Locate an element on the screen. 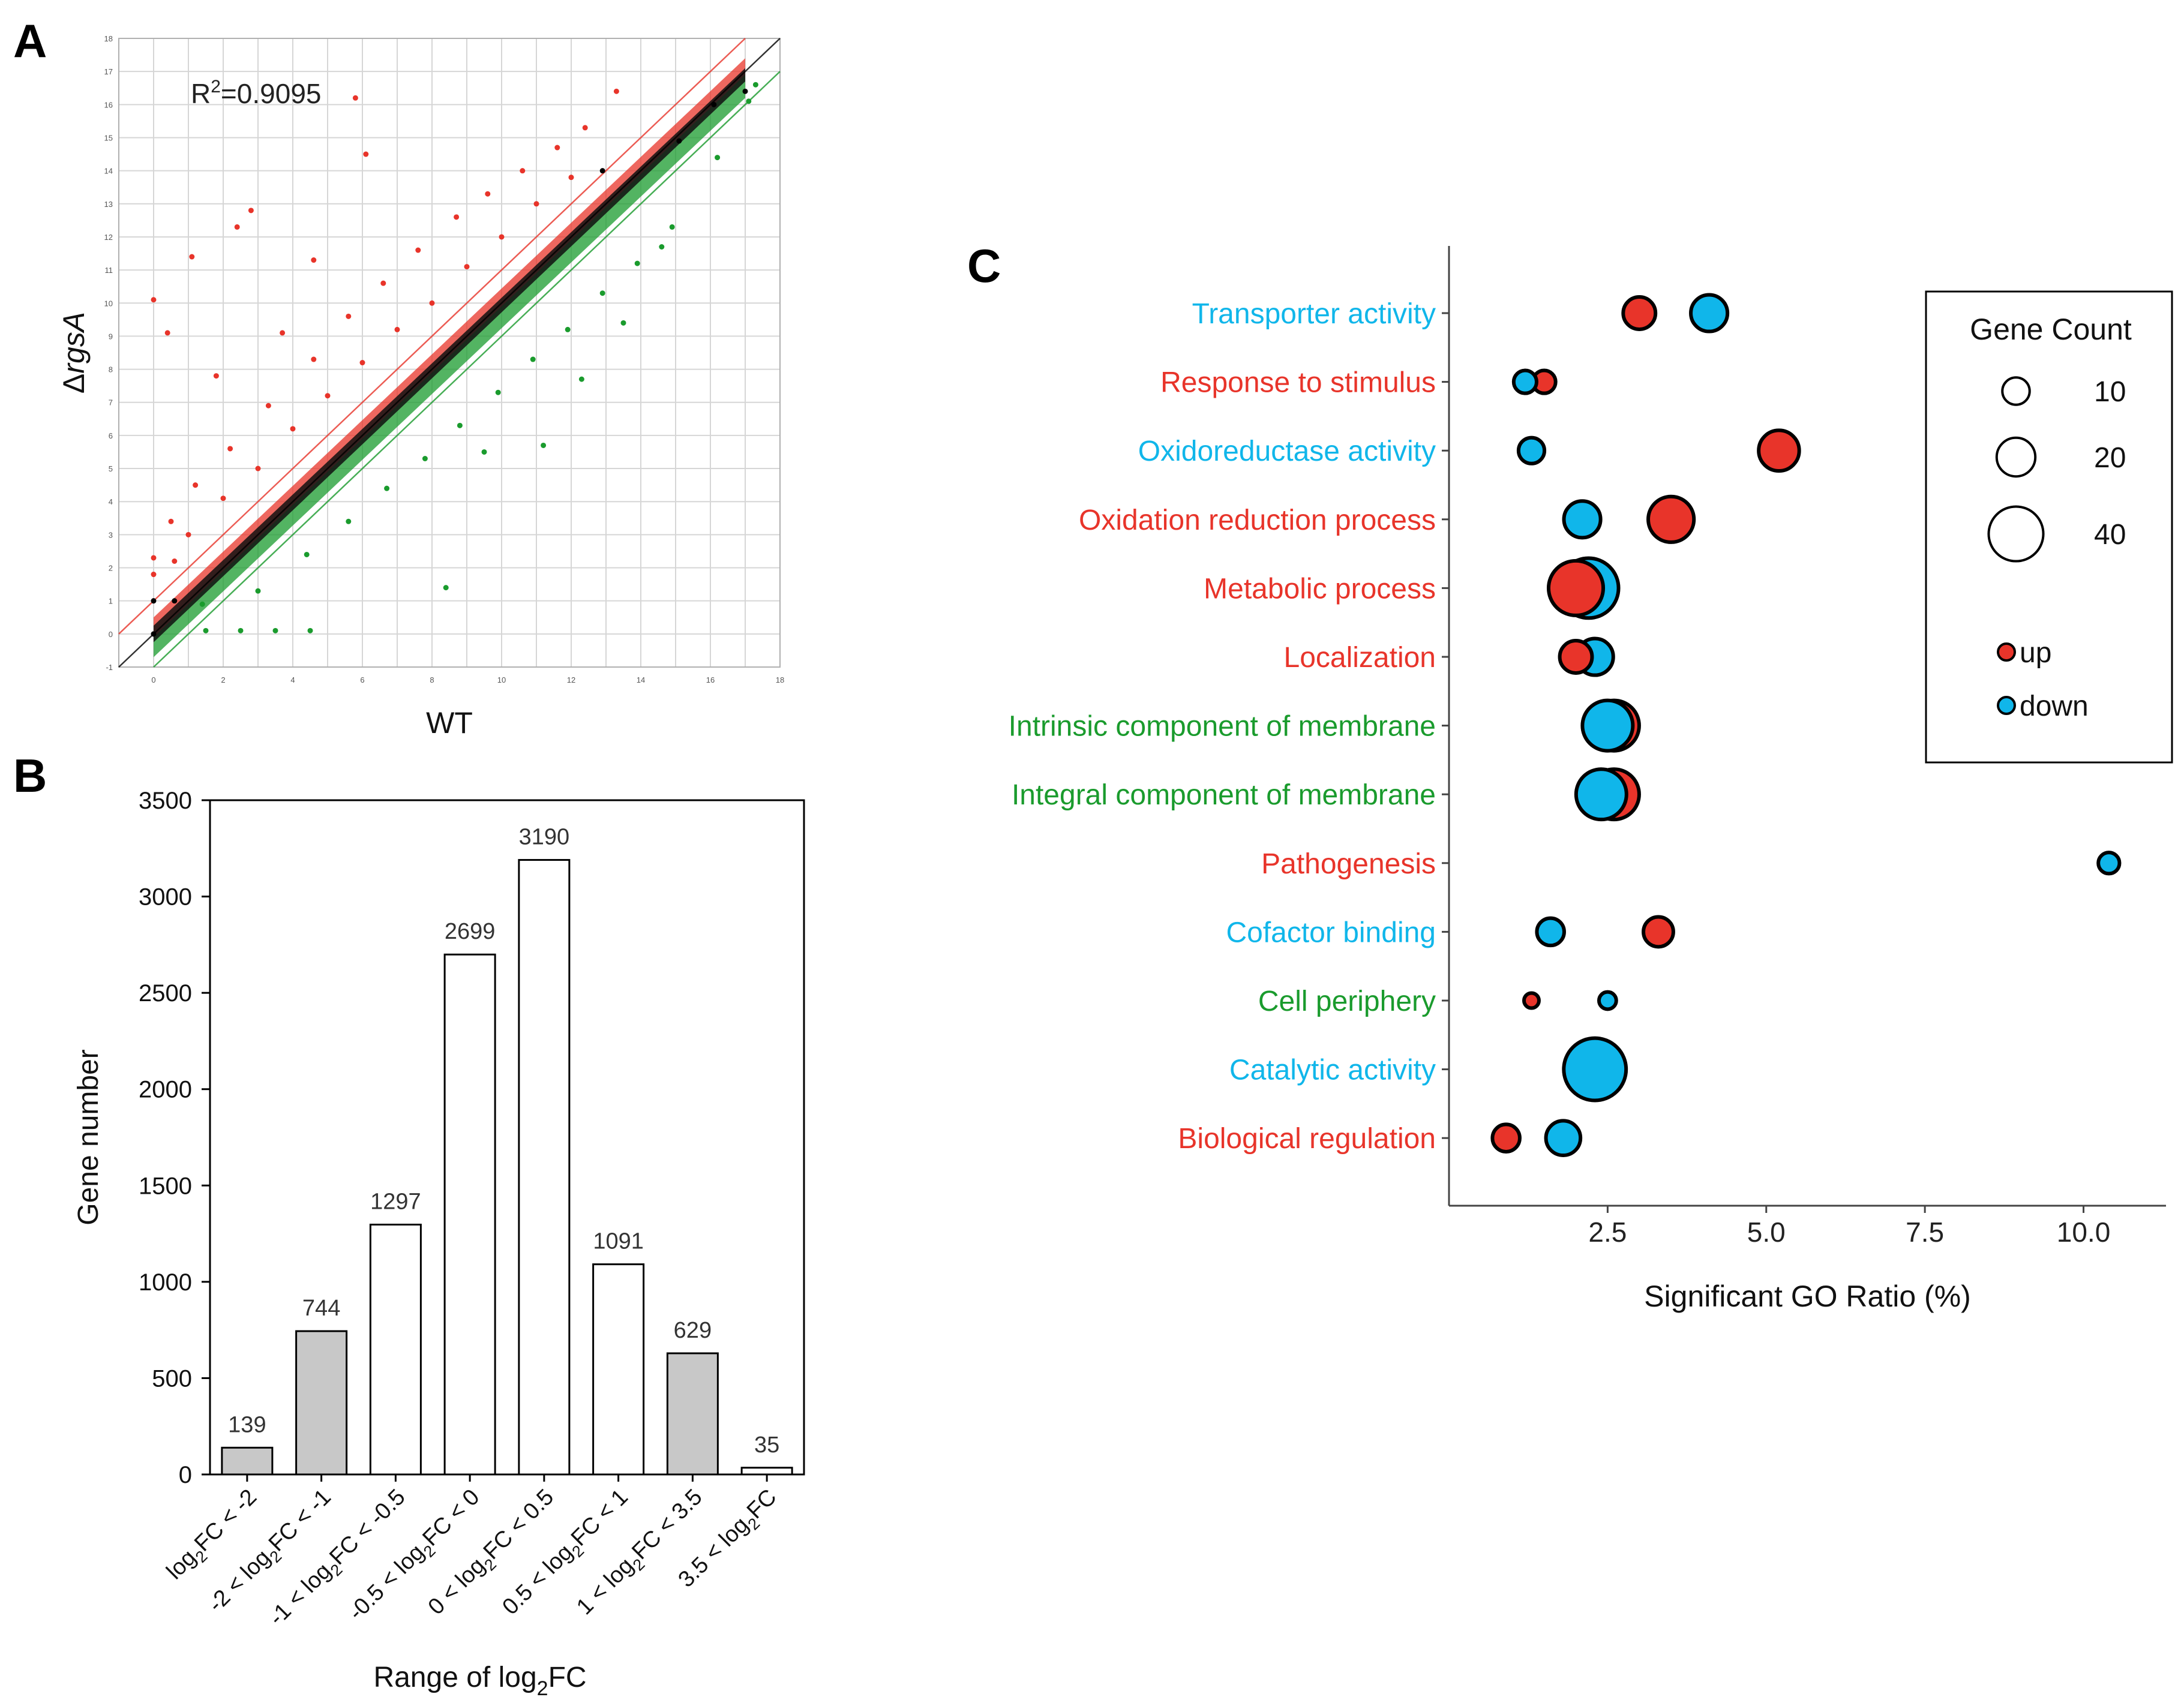 The width and height of the screenshot is (2184, 1706). category-label: Oxidoreductase activity is located at coordinates (1287, 451).